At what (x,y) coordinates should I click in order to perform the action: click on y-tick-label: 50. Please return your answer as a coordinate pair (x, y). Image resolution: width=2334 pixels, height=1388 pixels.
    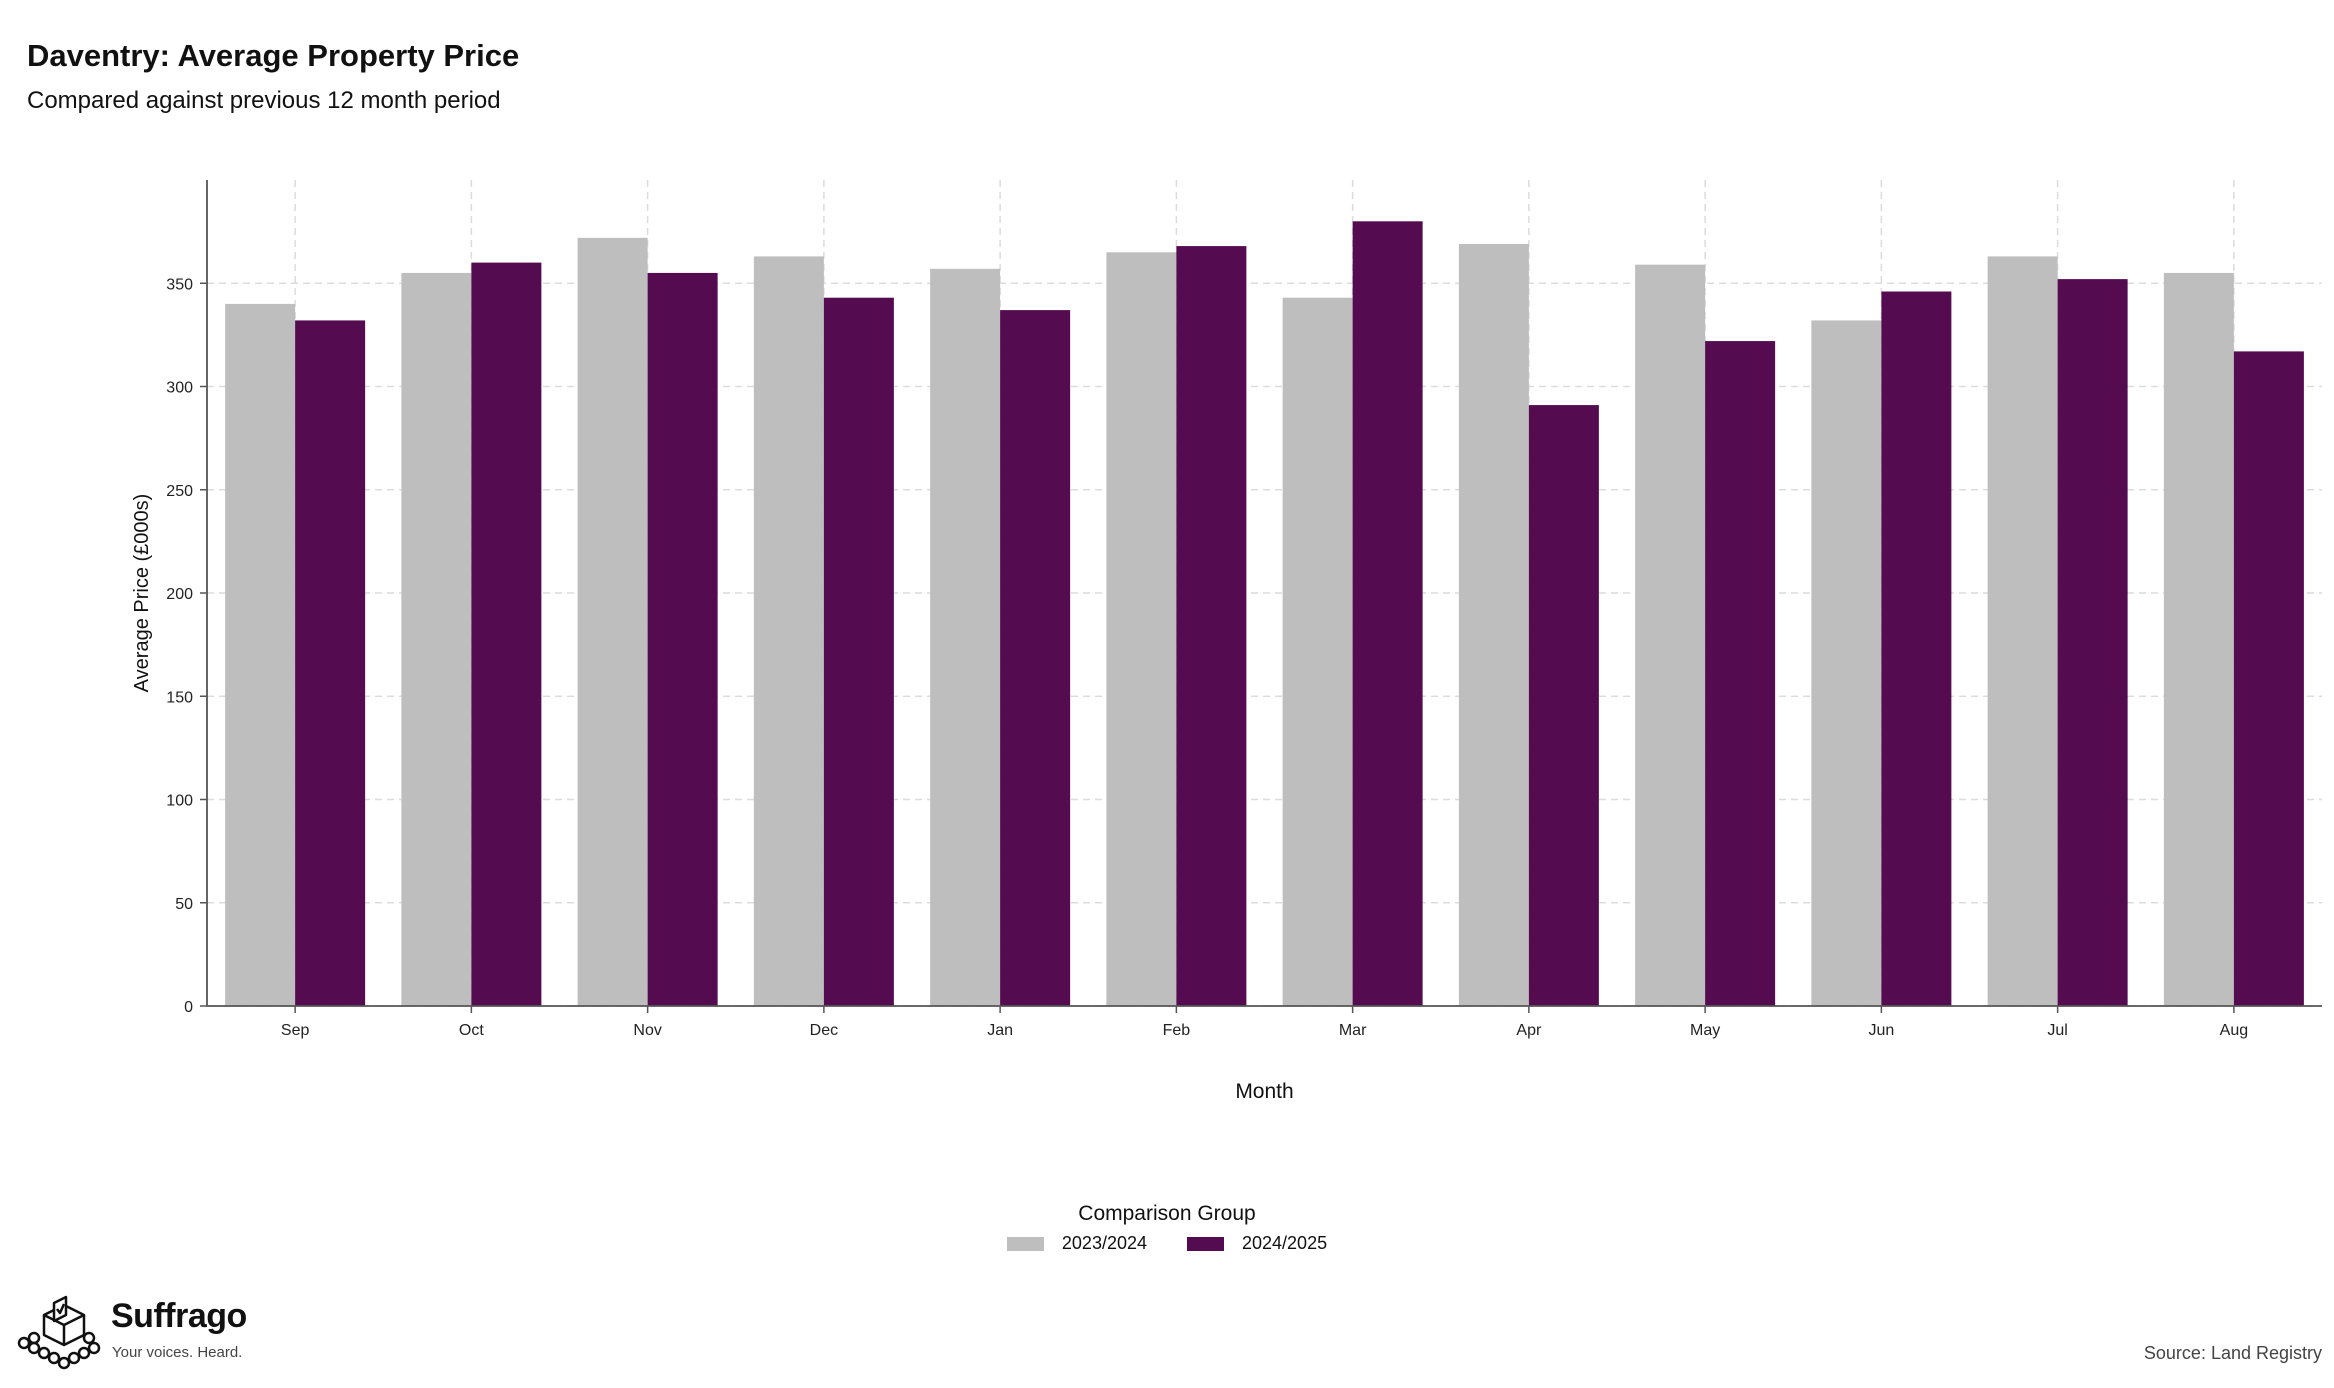
    Looking at the image, I should click on (184, 904).